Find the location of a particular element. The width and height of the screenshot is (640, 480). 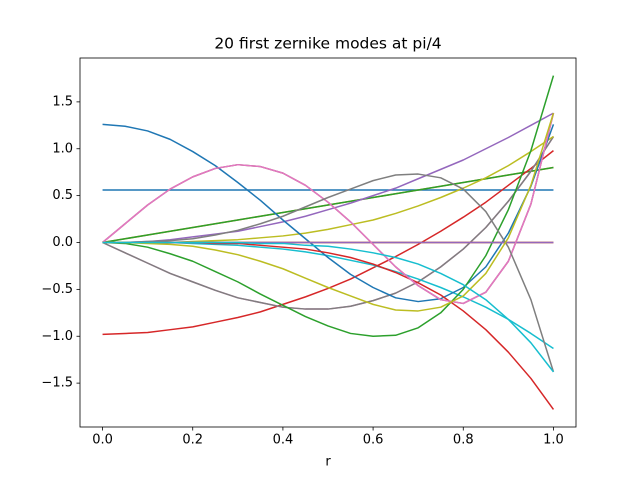

y-tick-label: 0.5 is located at coordinates (62, 195).